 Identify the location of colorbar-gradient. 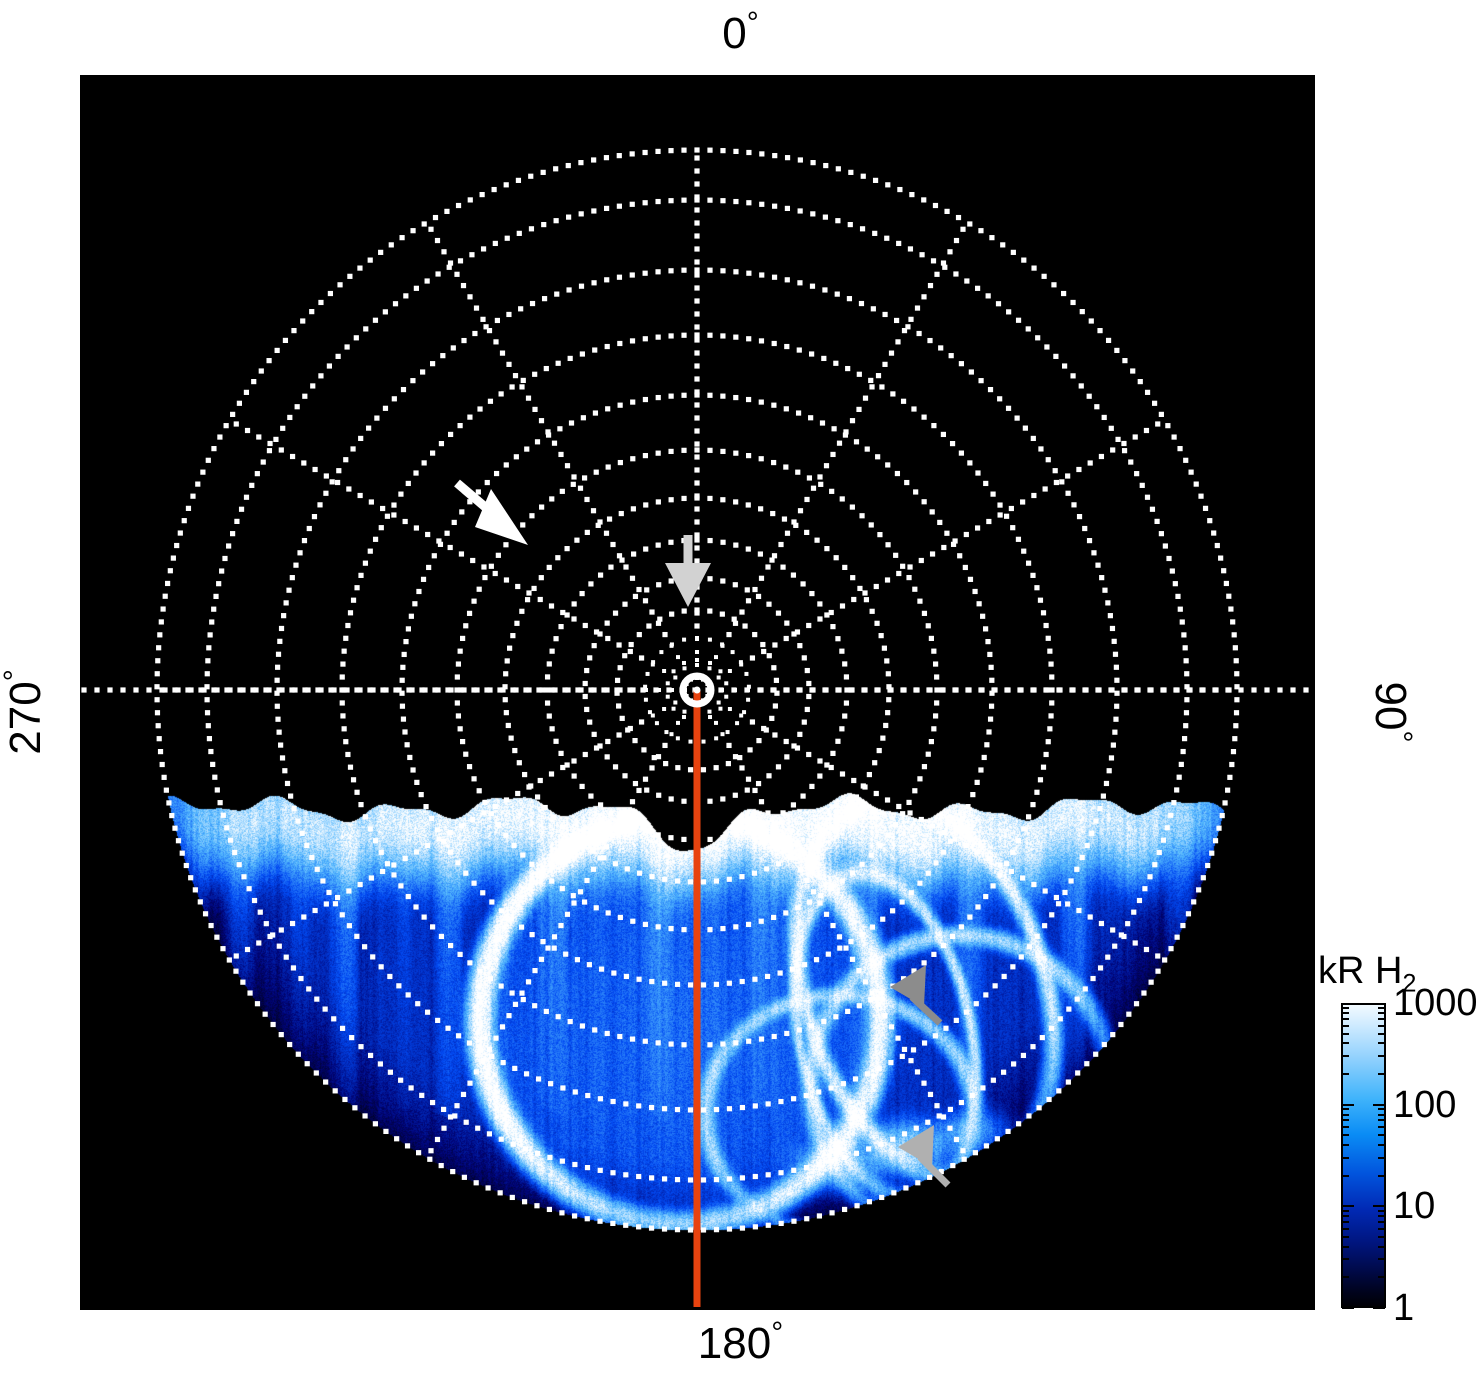
(1363, 1155).